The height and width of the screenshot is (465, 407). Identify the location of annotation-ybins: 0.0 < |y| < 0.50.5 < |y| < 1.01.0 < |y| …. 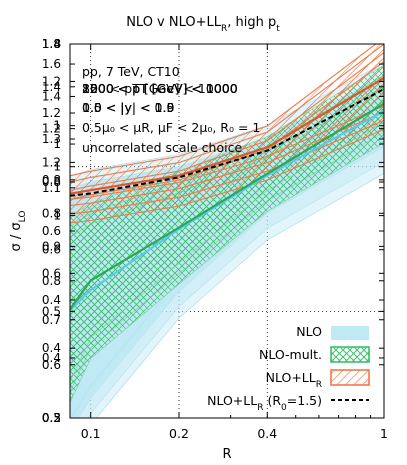
(128, 107).